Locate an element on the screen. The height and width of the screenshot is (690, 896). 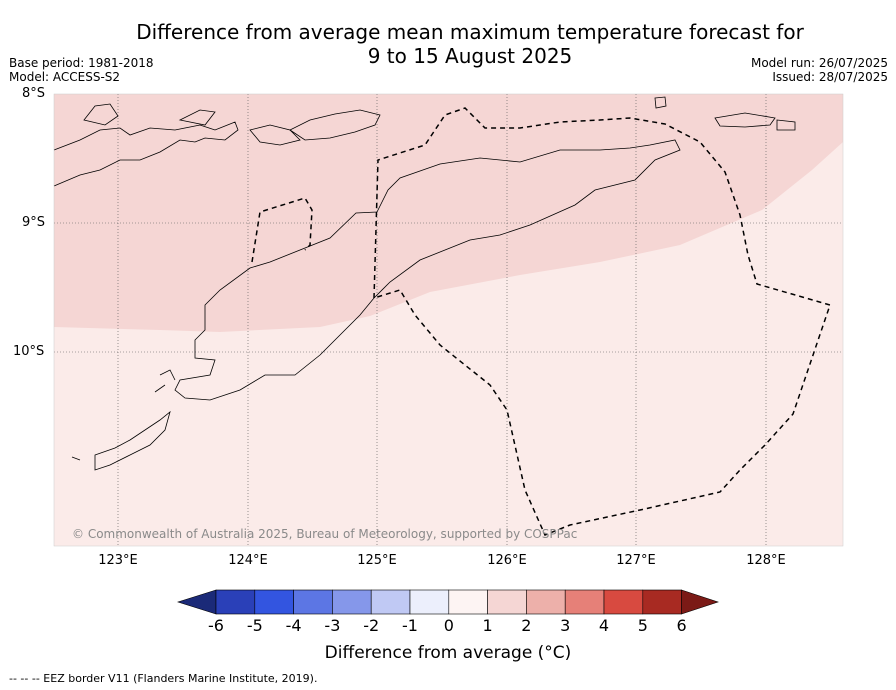
lon-label-127e: 127°E is located at coordinates (636, 560).